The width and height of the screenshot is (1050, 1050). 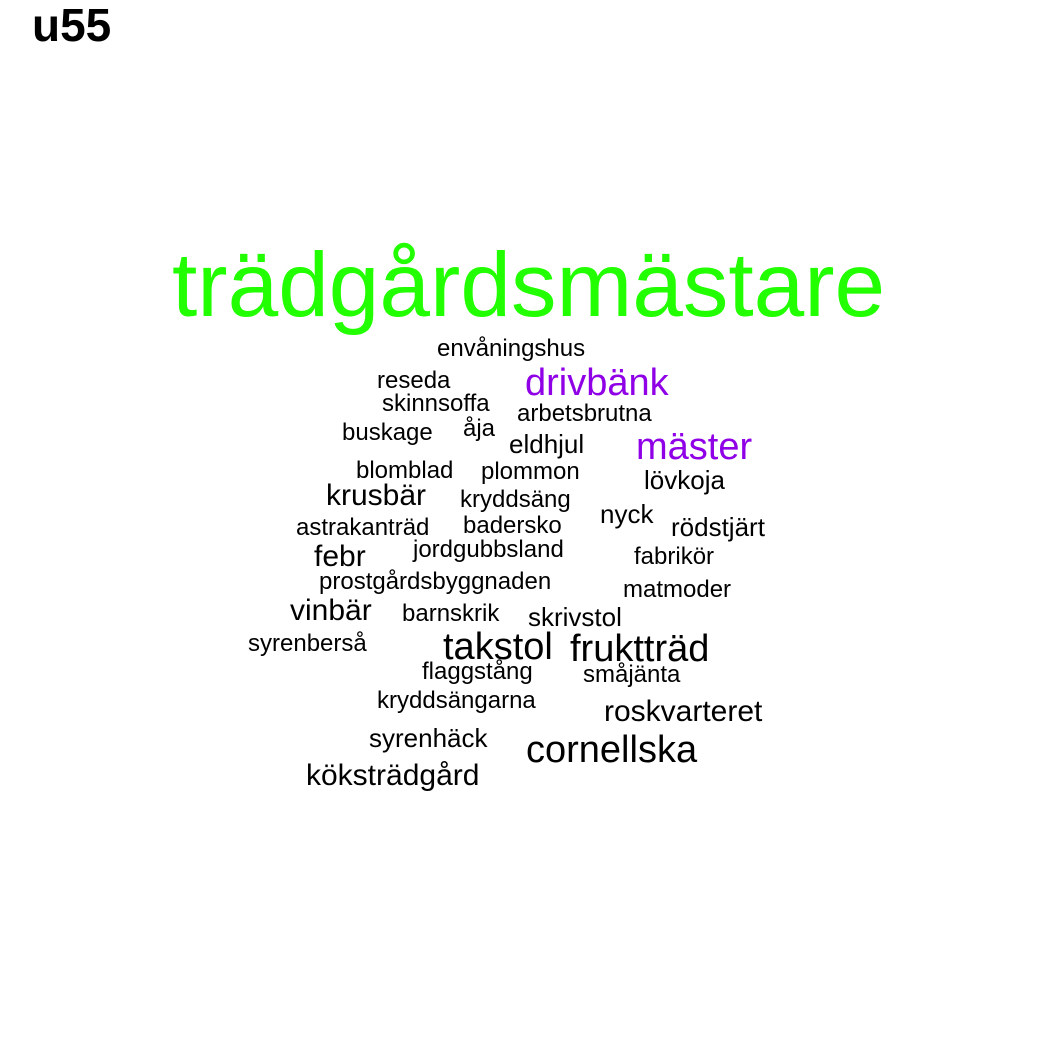 What do you see at coordinates (684, 480) in the screenshot?
I see `word-lovkoja: lövkoja` at bounding box center [684, 480].